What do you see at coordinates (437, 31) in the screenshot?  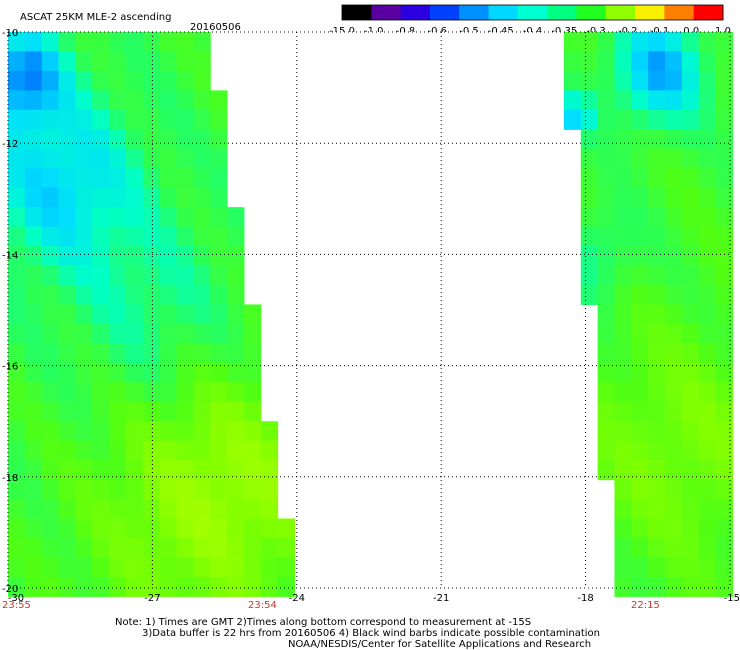 I see `colorbar-tick-label: -0.6` at bounding box center [437, 31].